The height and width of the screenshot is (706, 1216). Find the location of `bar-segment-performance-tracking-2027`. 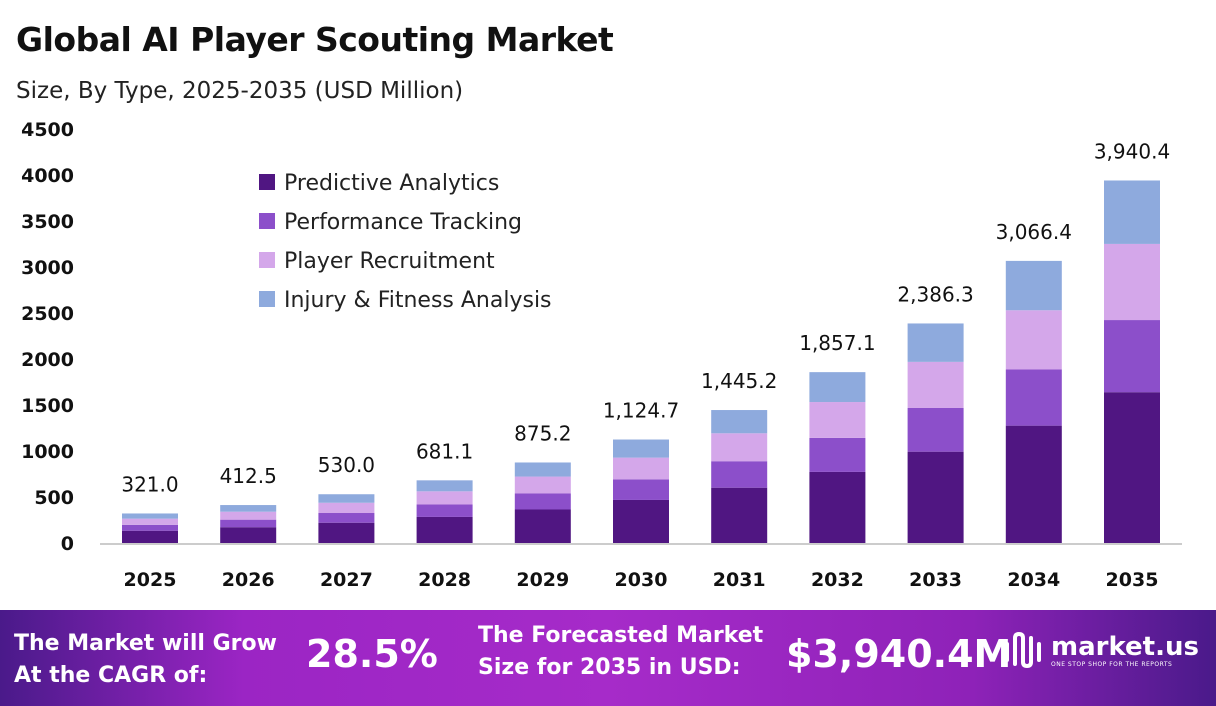

bar-segment-performance-tracking-2027 is located at coordinates (346, 518).